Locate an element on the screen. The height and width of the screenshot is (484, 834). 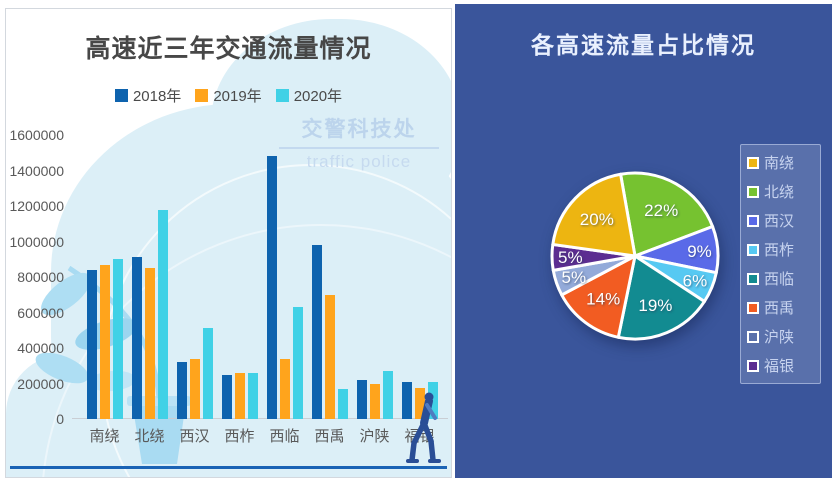
legend-label: 西禹 is located at coordinates (779, 308).